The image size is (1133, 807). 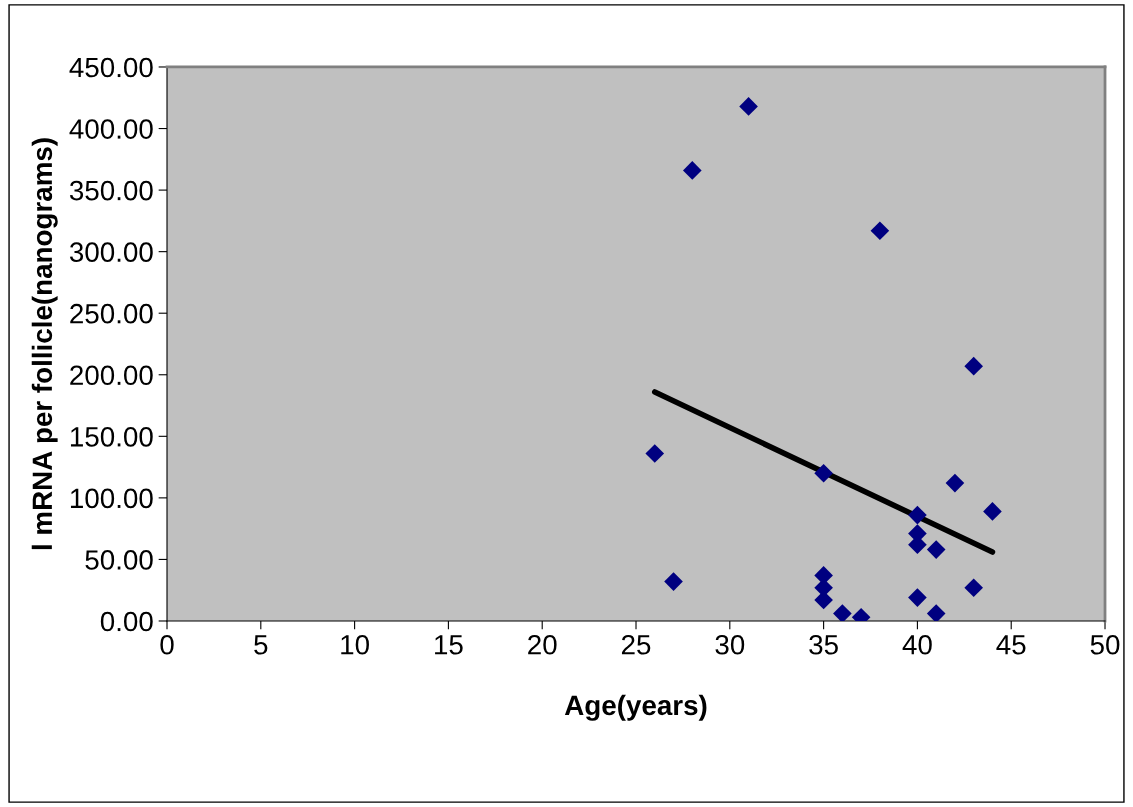 What do you see at coordinates (635, 707) in the screenshot?
I see `x-axis-title: Age(years)` at bounding box center [635, 707].